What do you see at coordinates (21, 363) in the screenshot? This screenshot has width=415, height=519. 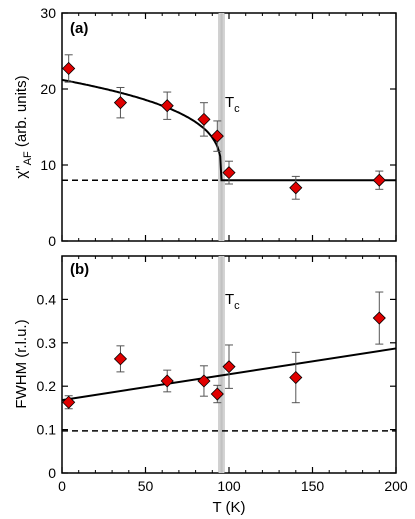 I see `y-axis-label-b: FWHM (r.l.u.)` at bounding box center [21, 363].